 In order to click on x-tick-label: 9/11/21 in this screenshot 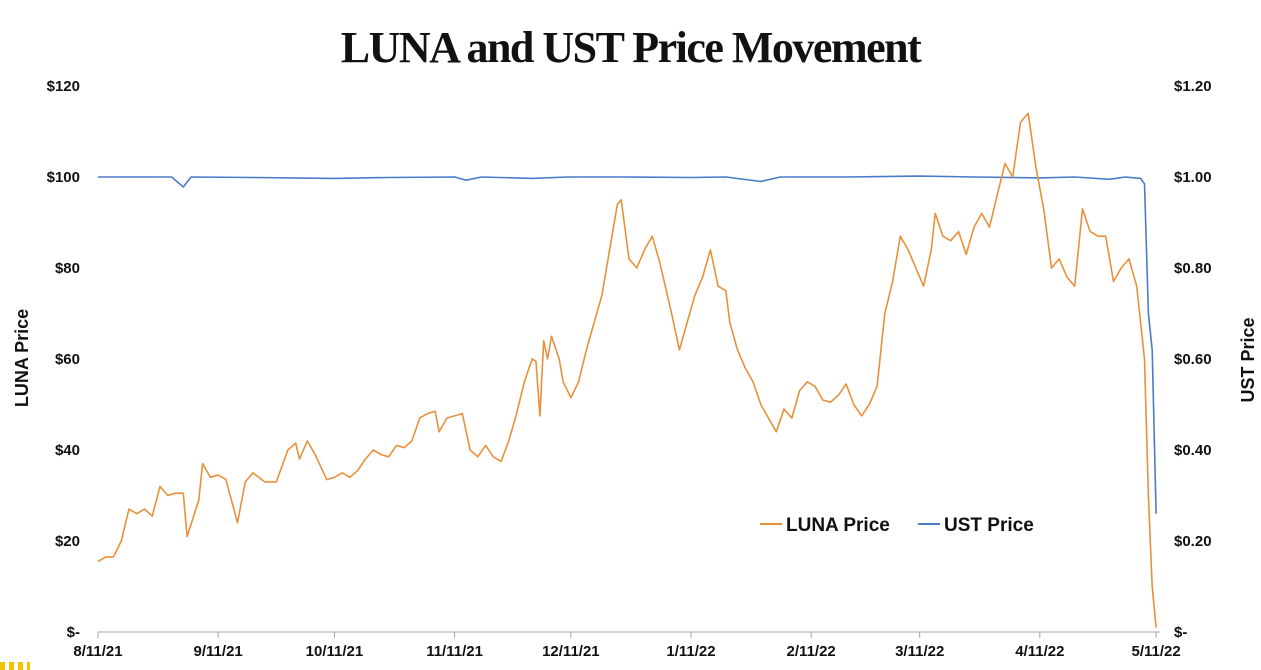, I will do `click(218, 651)`.